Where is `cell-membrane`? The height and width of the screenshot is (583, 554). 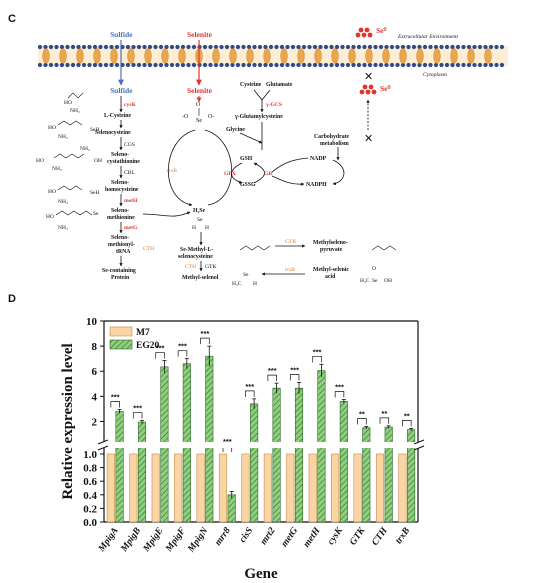 cell-membrane is located at coordinates (272, 56).